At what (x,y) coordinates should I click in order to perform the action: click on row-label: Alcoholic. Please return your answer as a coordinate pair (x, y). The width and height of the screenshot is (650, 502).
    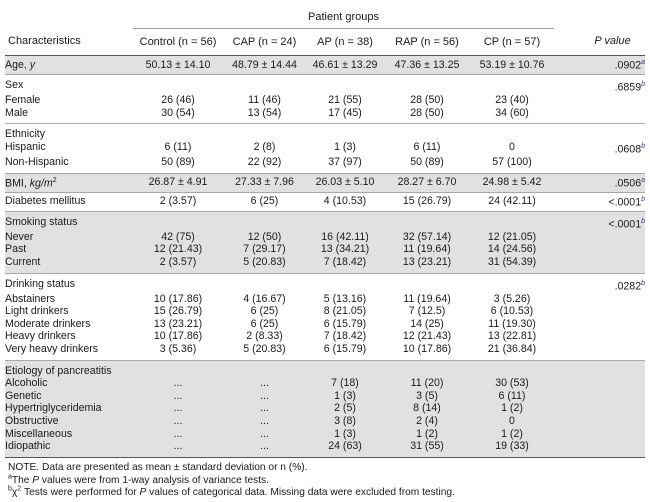
    Looking at the image, I should click on (26, 383).